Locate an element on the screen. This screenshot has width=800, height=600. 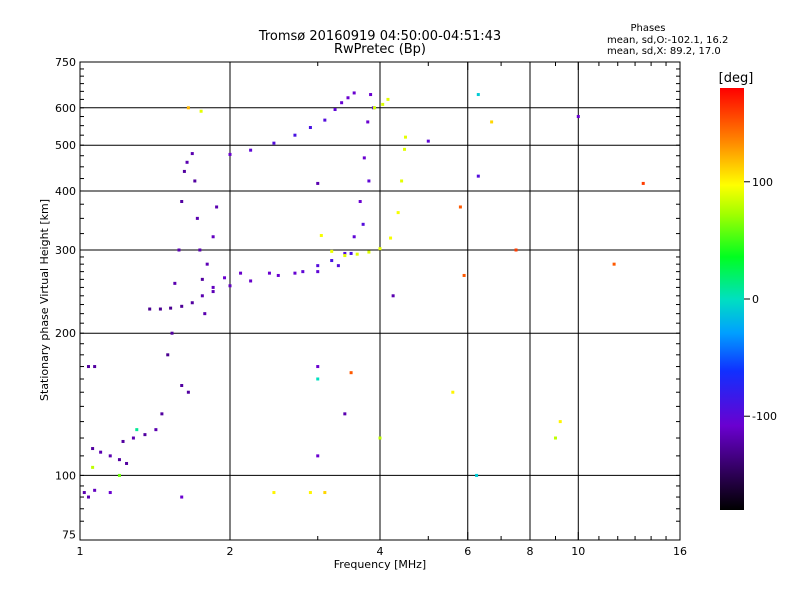
phases-heading: Phases is located at coordinates (647, 28).